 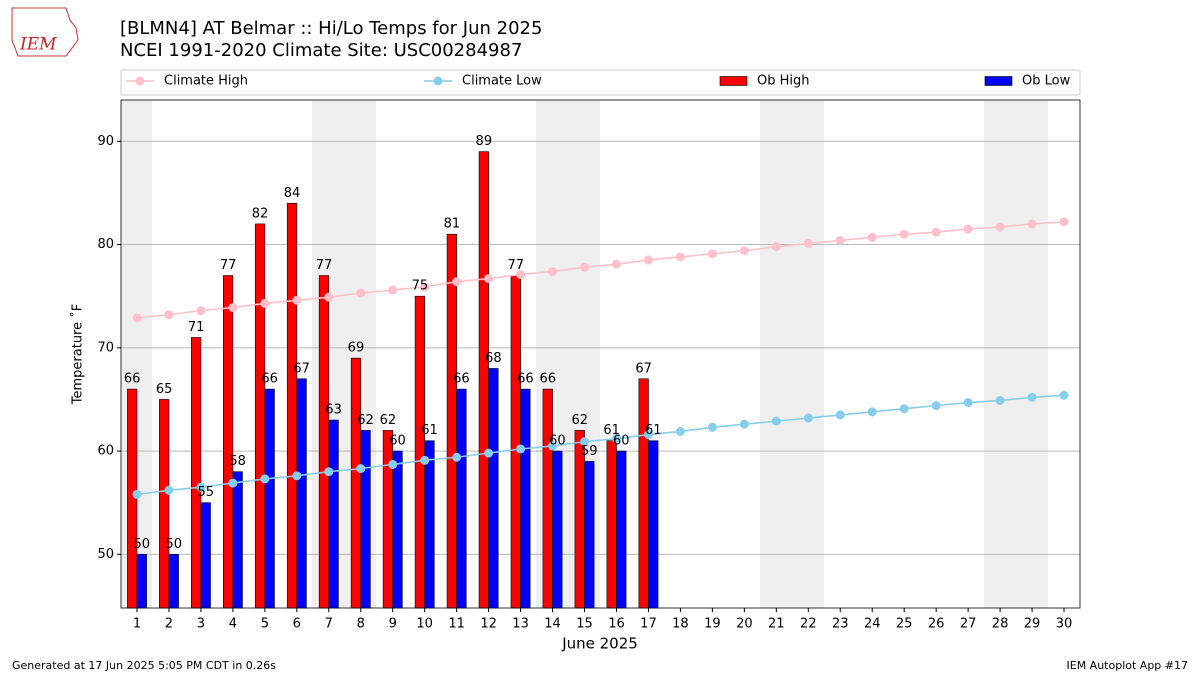 I want to click on x-tick-label: 22, so click(x=808, y=624).